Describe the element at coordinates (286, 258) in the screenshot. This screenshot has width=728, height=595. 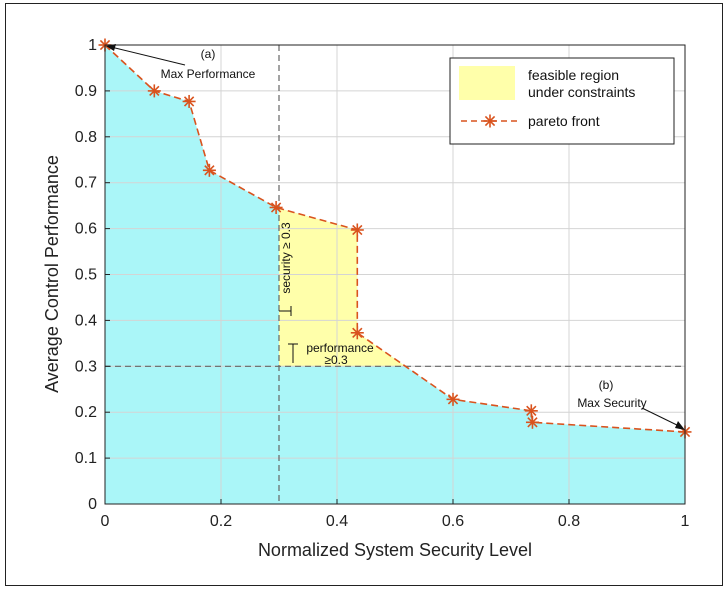
I see `security-constraint-text: security ≥ 0.3` at that location.